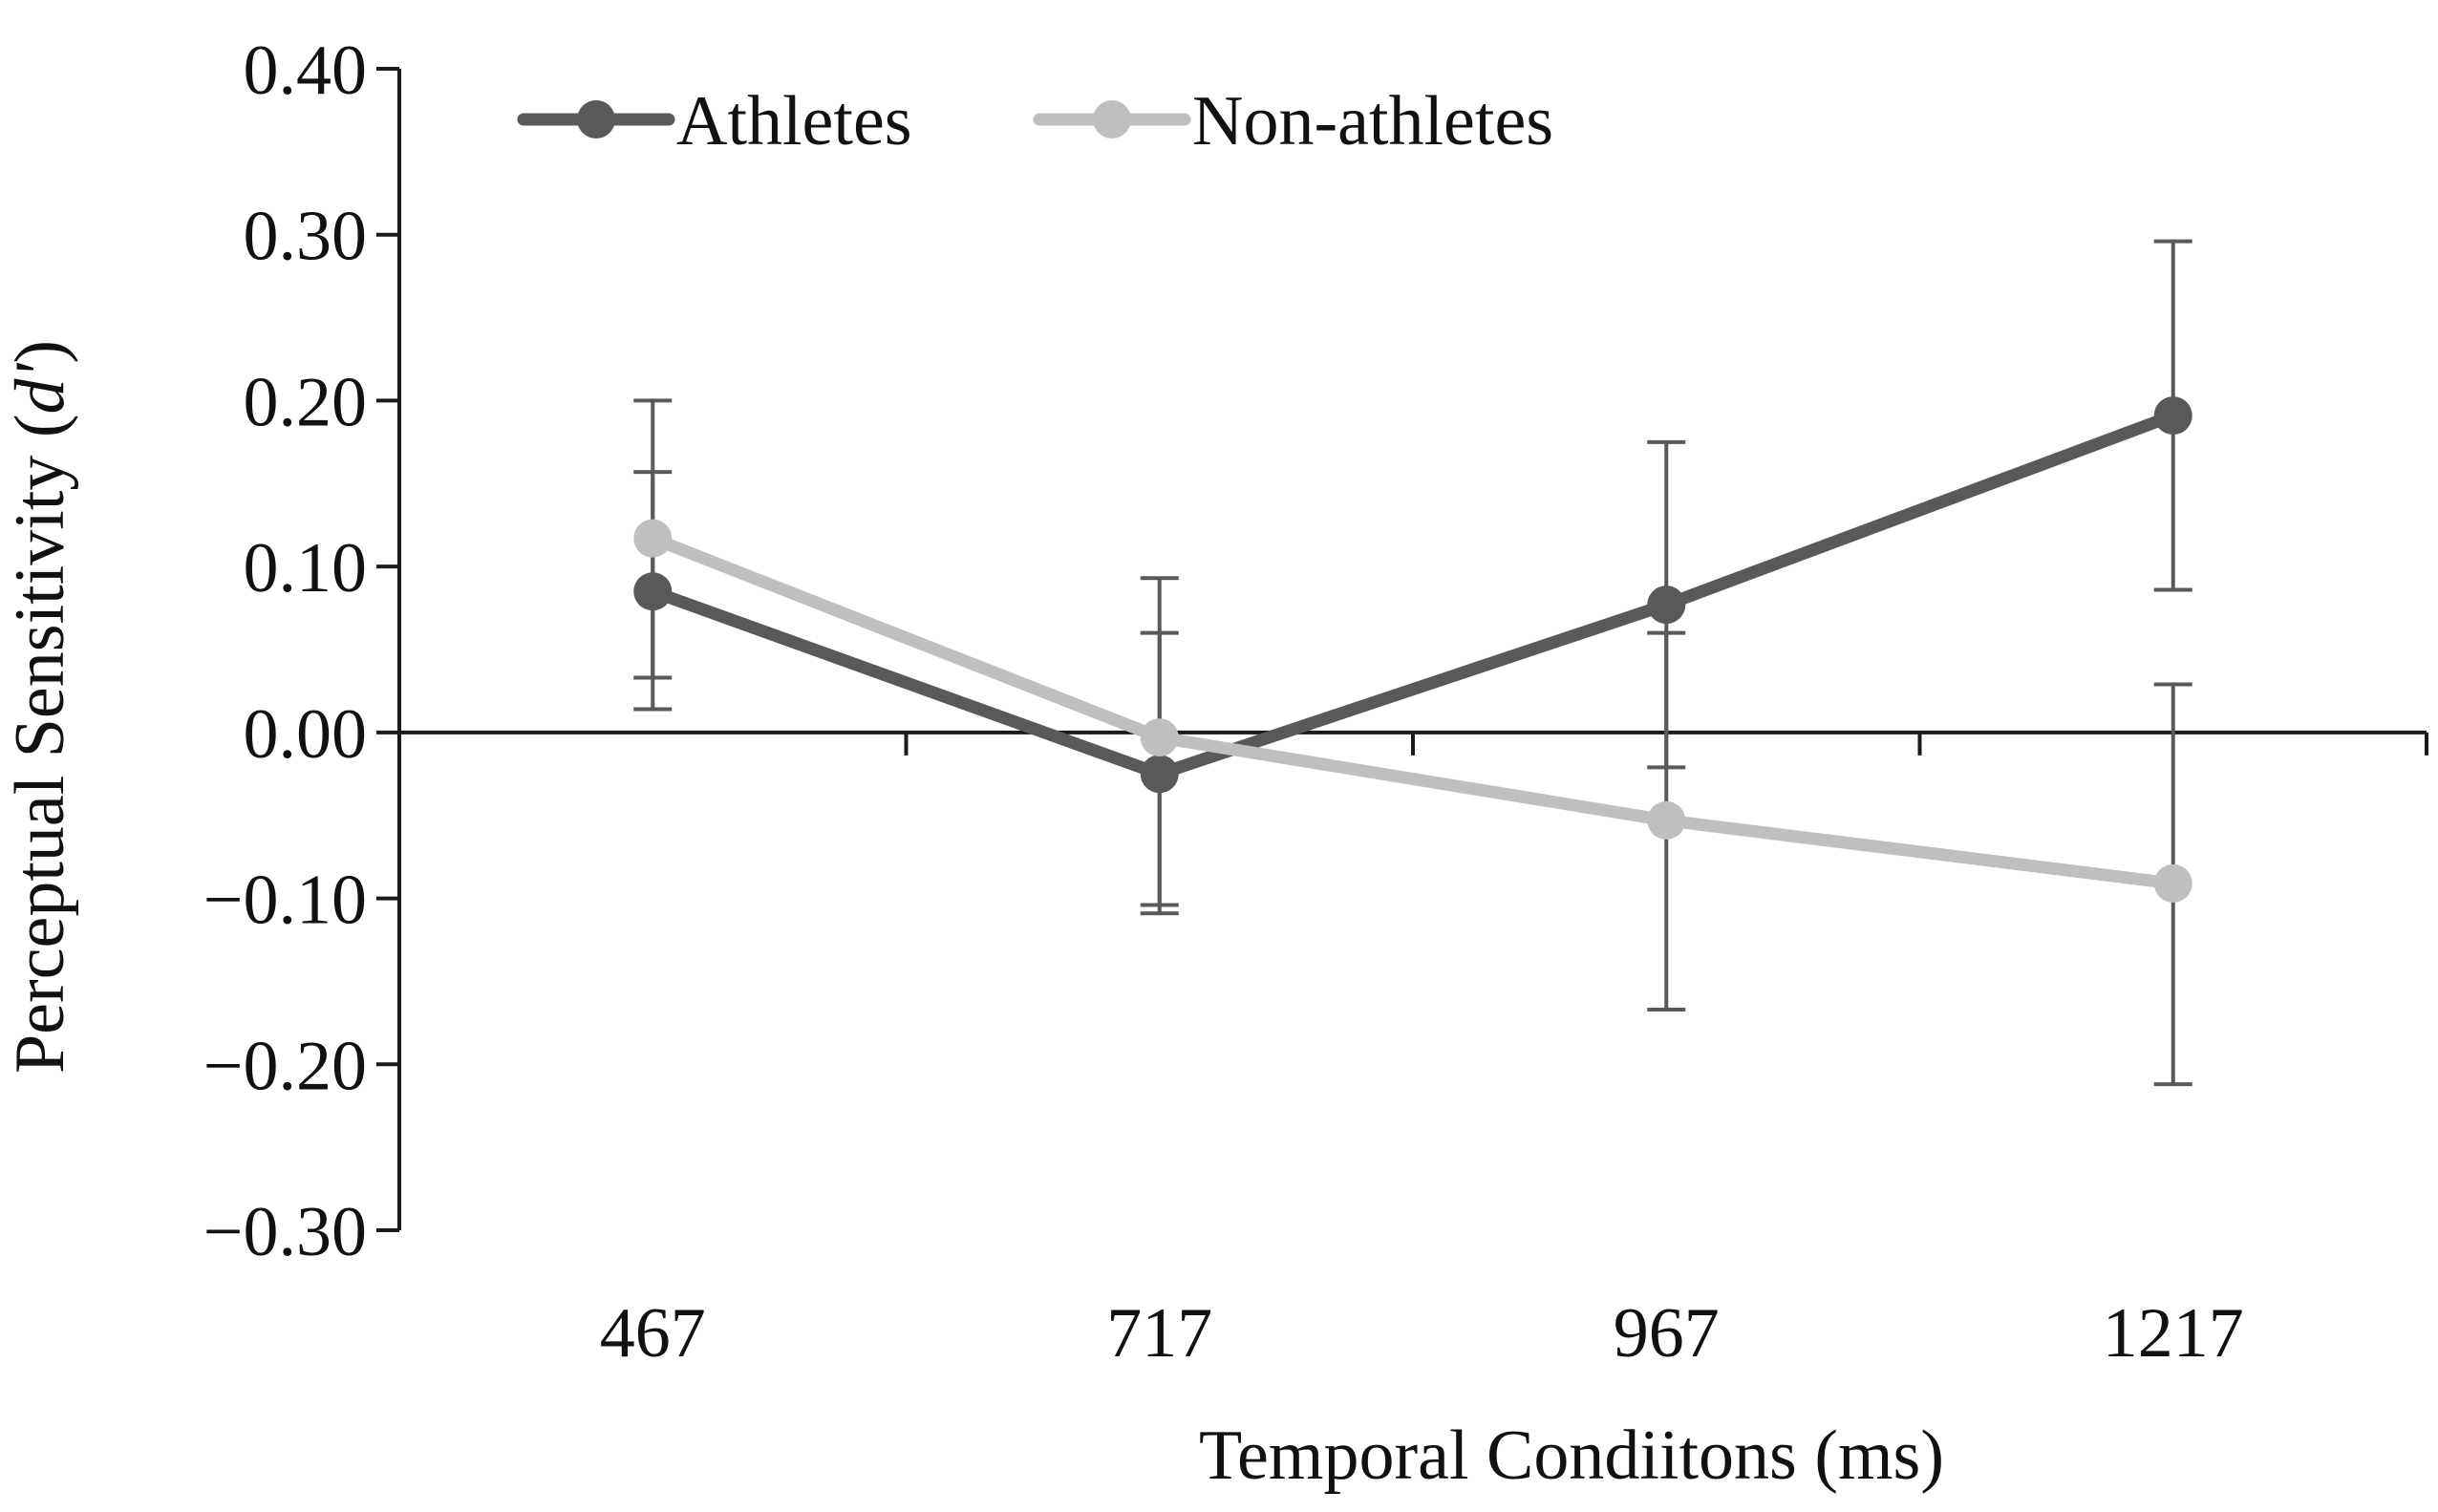  Describe the element at coordinates (285, 1066) in the screenshot. I see `y-tick-label: −0.20` at that location.